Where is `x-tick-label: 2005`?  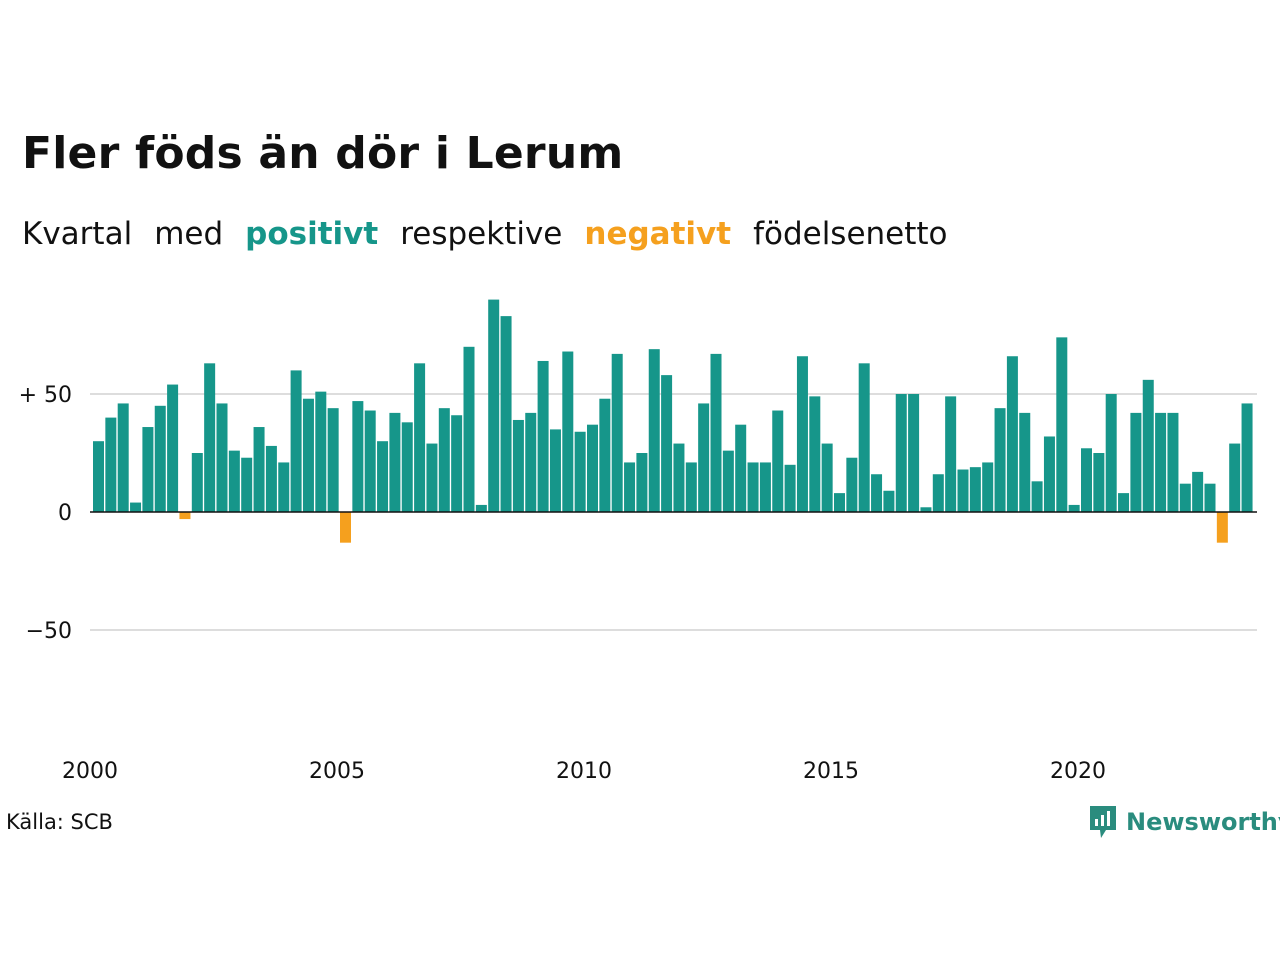 x-tick-label: 2005 is located at coordinates (337, 771).